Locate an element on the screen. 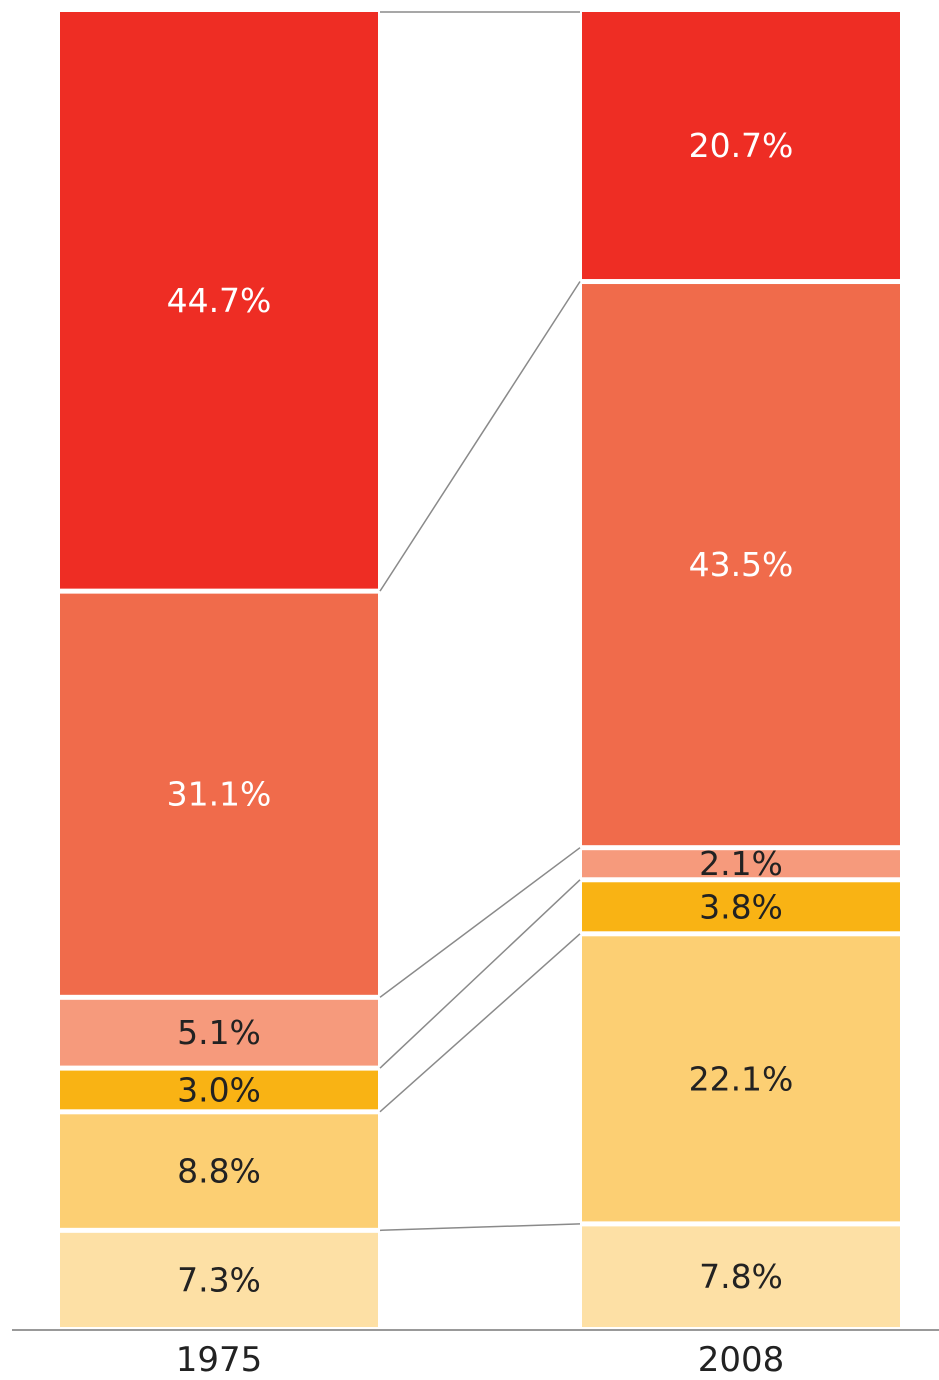  data-label: 7.8% is located at coordinates (741, 1276).